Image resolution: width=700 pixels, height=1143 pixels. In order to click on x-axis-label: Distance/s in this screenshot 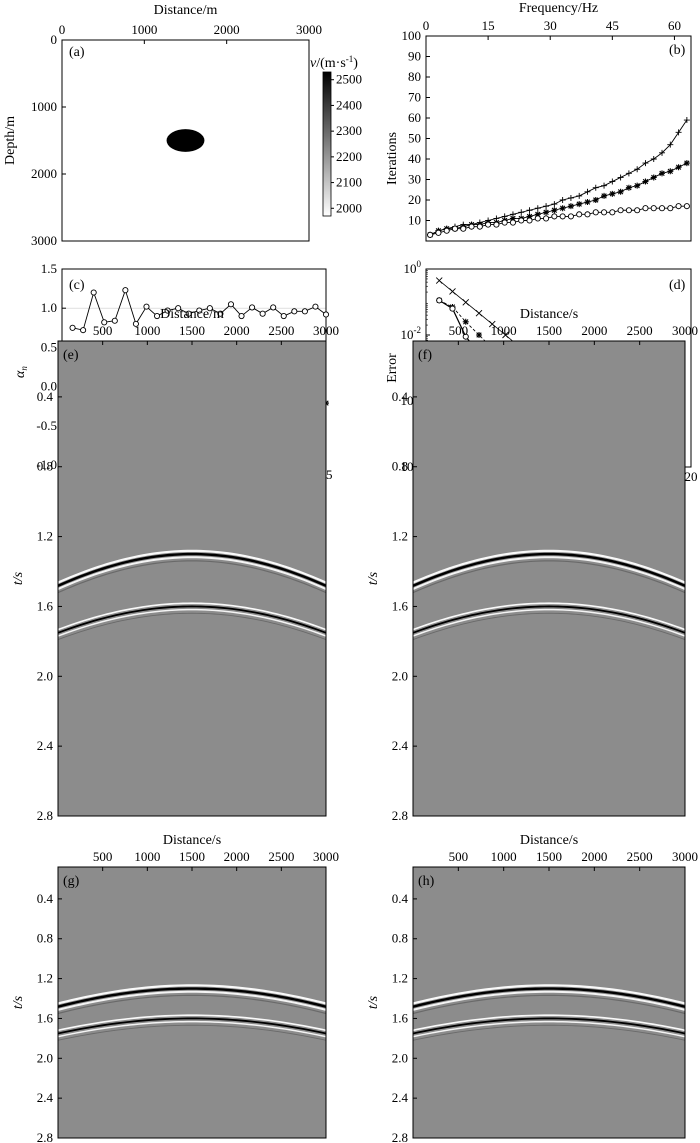, I will do `click(192, 840)`.